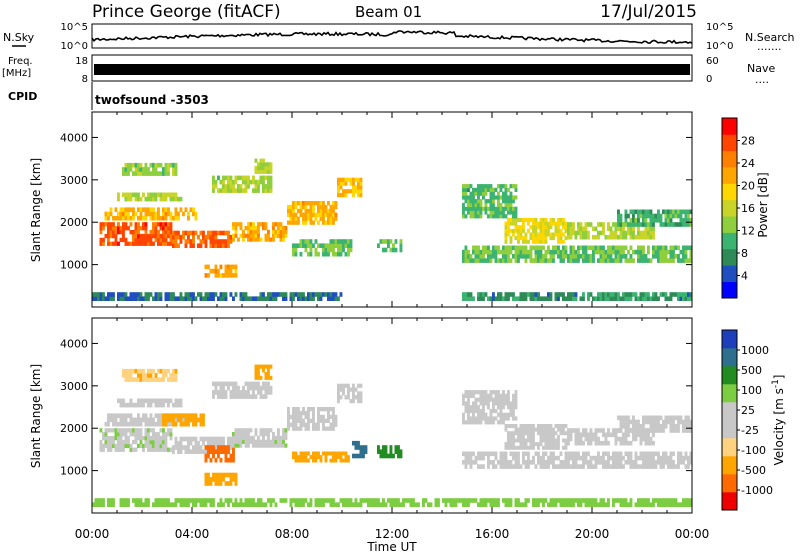 The width and height of the screenshot is (800, 554). Describe the element at coordinates (729, 501) in the screenshot. I see `velocity-colorbar-swatch` at that location.